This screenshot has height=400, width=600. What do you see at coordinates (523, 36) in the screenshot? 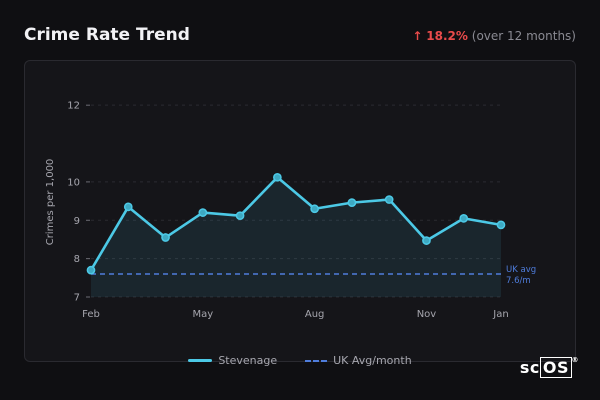
I see `change-period: (over 12 months)` at bounding box center [523, 36].